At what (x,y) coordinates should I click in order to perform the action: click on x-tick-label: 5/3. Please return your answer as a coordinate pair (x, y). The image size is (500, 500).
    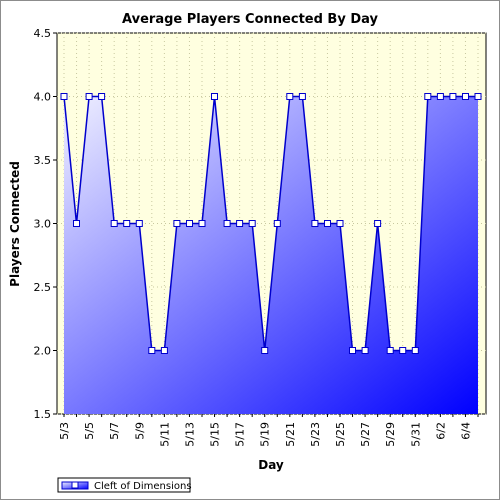
    Looking at the image, I should click on (64, 431).